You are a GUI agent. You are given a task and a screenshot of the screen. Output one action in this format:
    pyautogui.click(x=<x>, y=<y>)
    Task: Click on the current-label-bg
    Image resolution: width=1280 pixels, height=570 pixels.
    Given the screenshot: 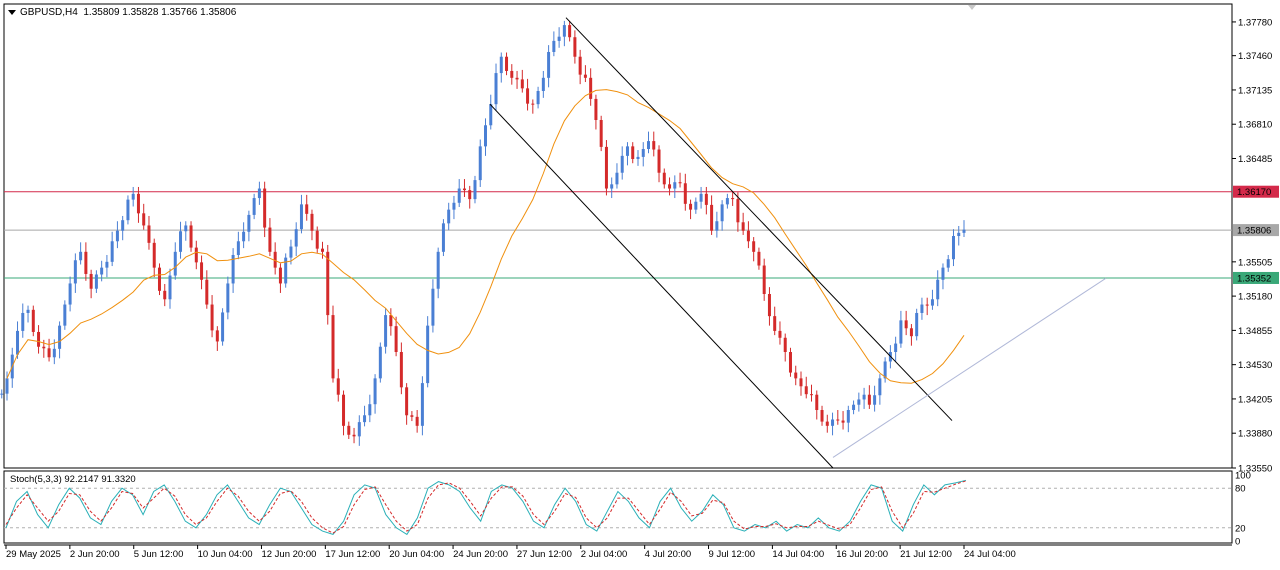 What is the action you would take?
    pyautogui.click(x=1256, y=230)
    